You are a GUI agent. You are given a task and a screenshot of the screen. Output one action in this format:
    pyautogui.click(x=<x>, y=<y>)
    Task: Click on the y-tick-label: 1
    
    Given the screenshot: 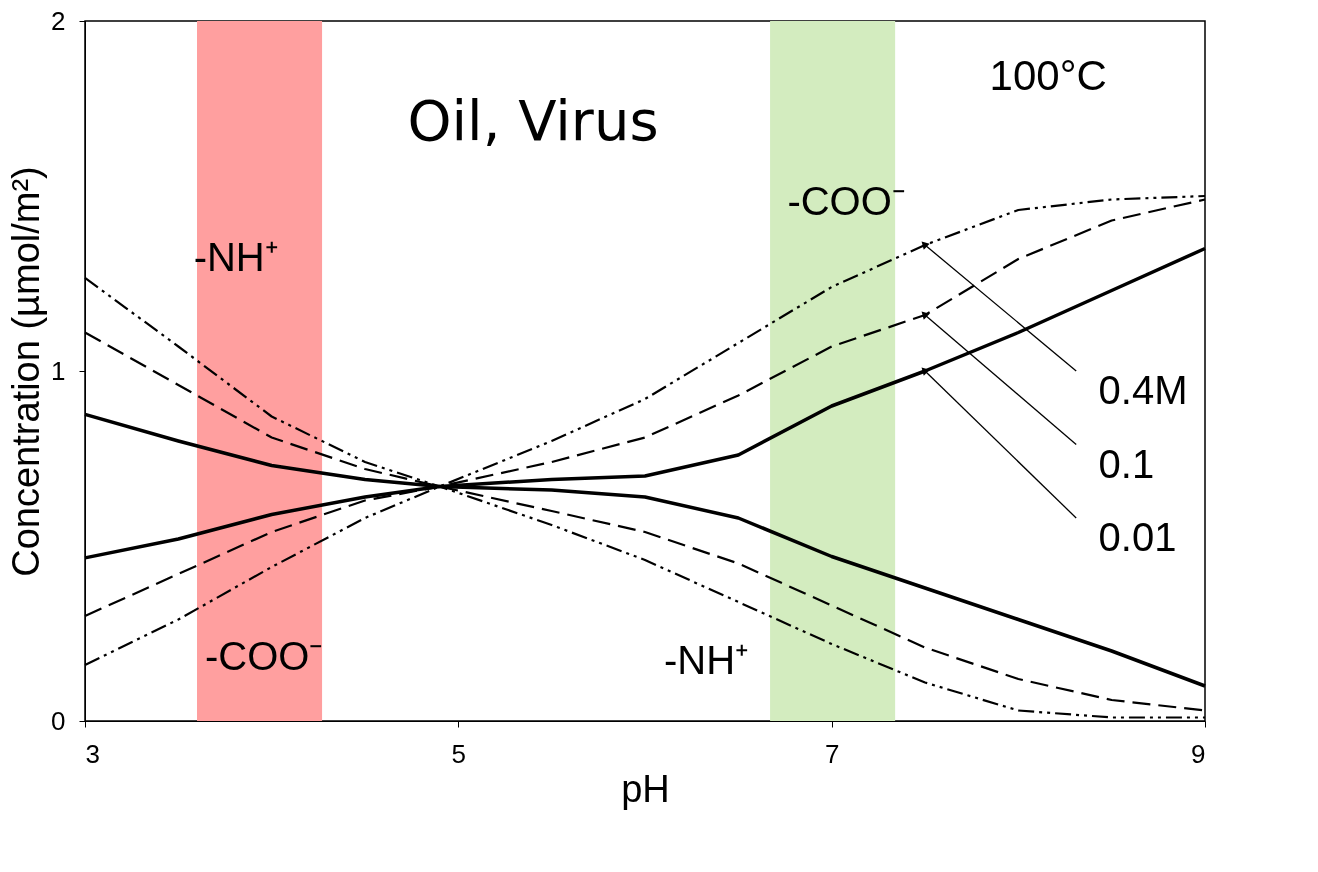 What is the action you would take?
    pyautogui.click(x=58, y=370)
    